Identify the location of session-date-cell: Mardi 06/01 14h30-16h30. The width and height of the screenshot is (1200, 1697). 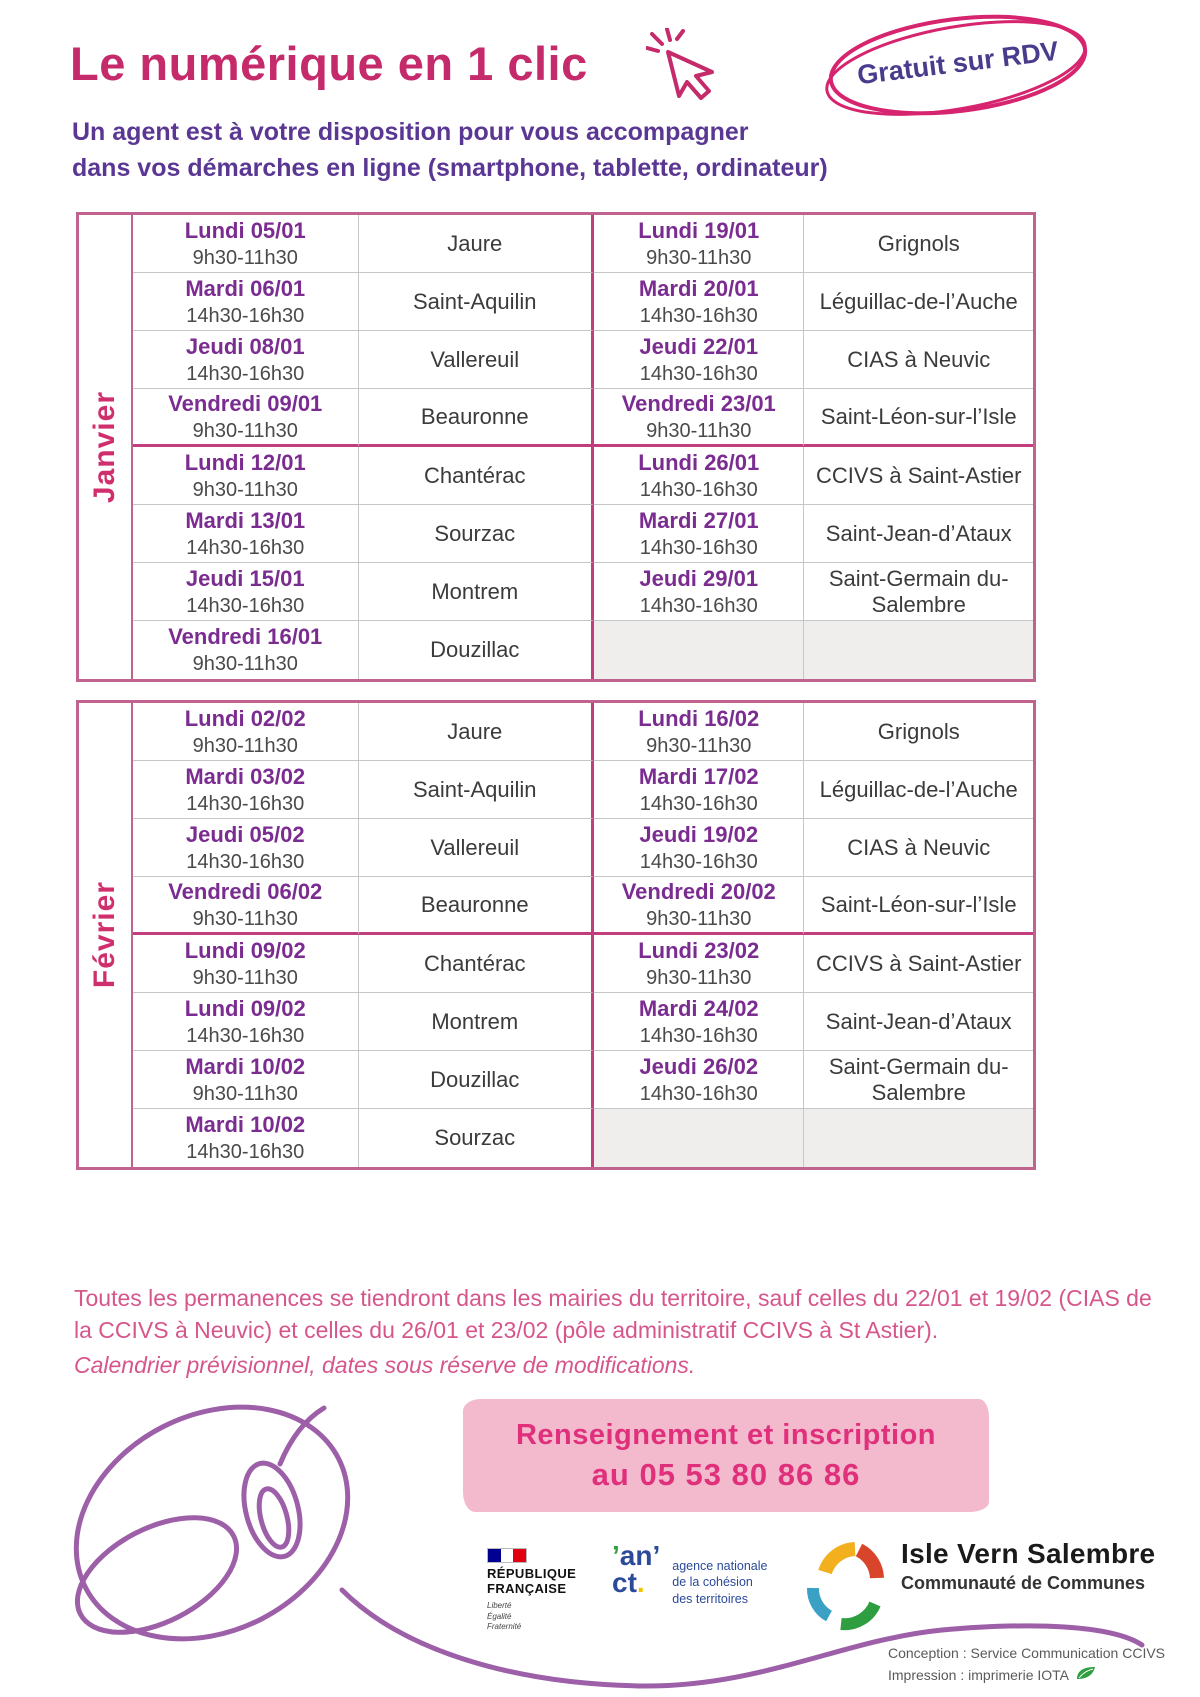
(246, 302).